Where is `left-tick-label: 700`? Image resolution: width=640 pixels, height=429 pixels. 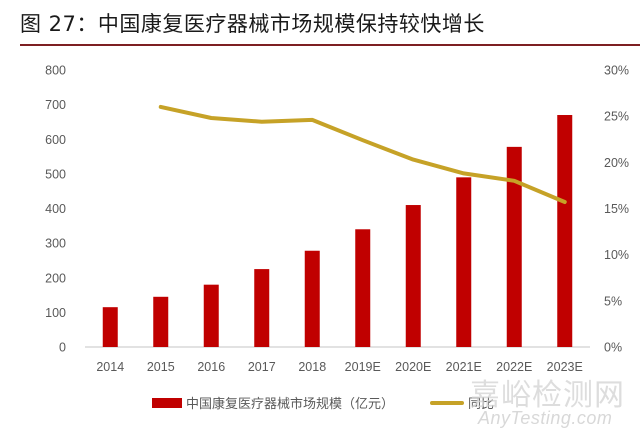
left-tick-label: 700 is located at coordinates (55, 105).